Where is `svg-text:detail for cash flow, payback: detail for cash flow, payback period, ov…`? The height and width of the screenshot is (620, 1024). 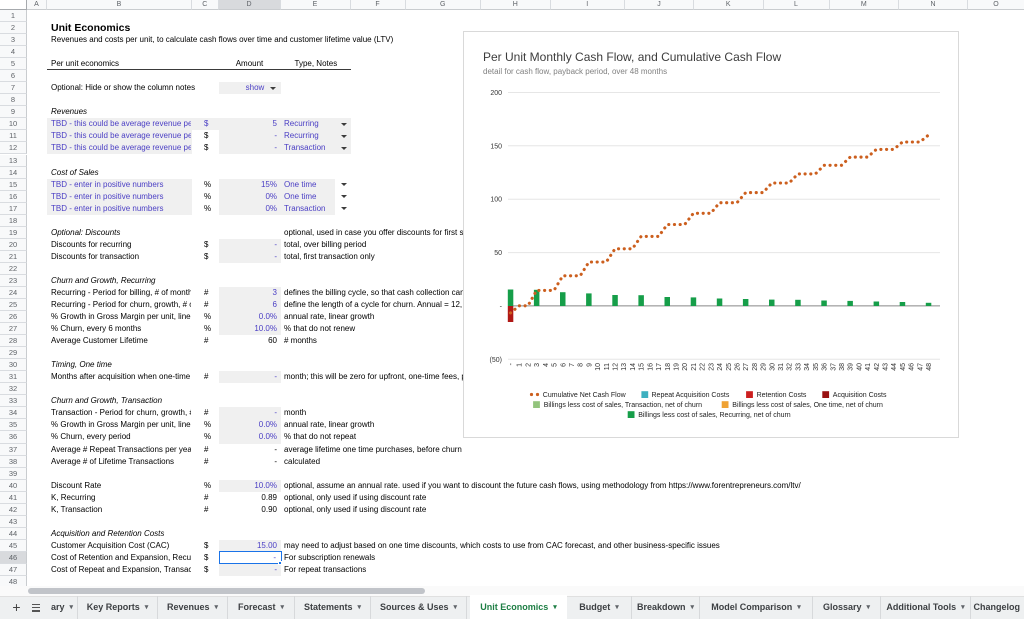 svg-text:detail for cash flow, payback: detail for cash flow, payback period, ov… is located at coordinates (575, 71).